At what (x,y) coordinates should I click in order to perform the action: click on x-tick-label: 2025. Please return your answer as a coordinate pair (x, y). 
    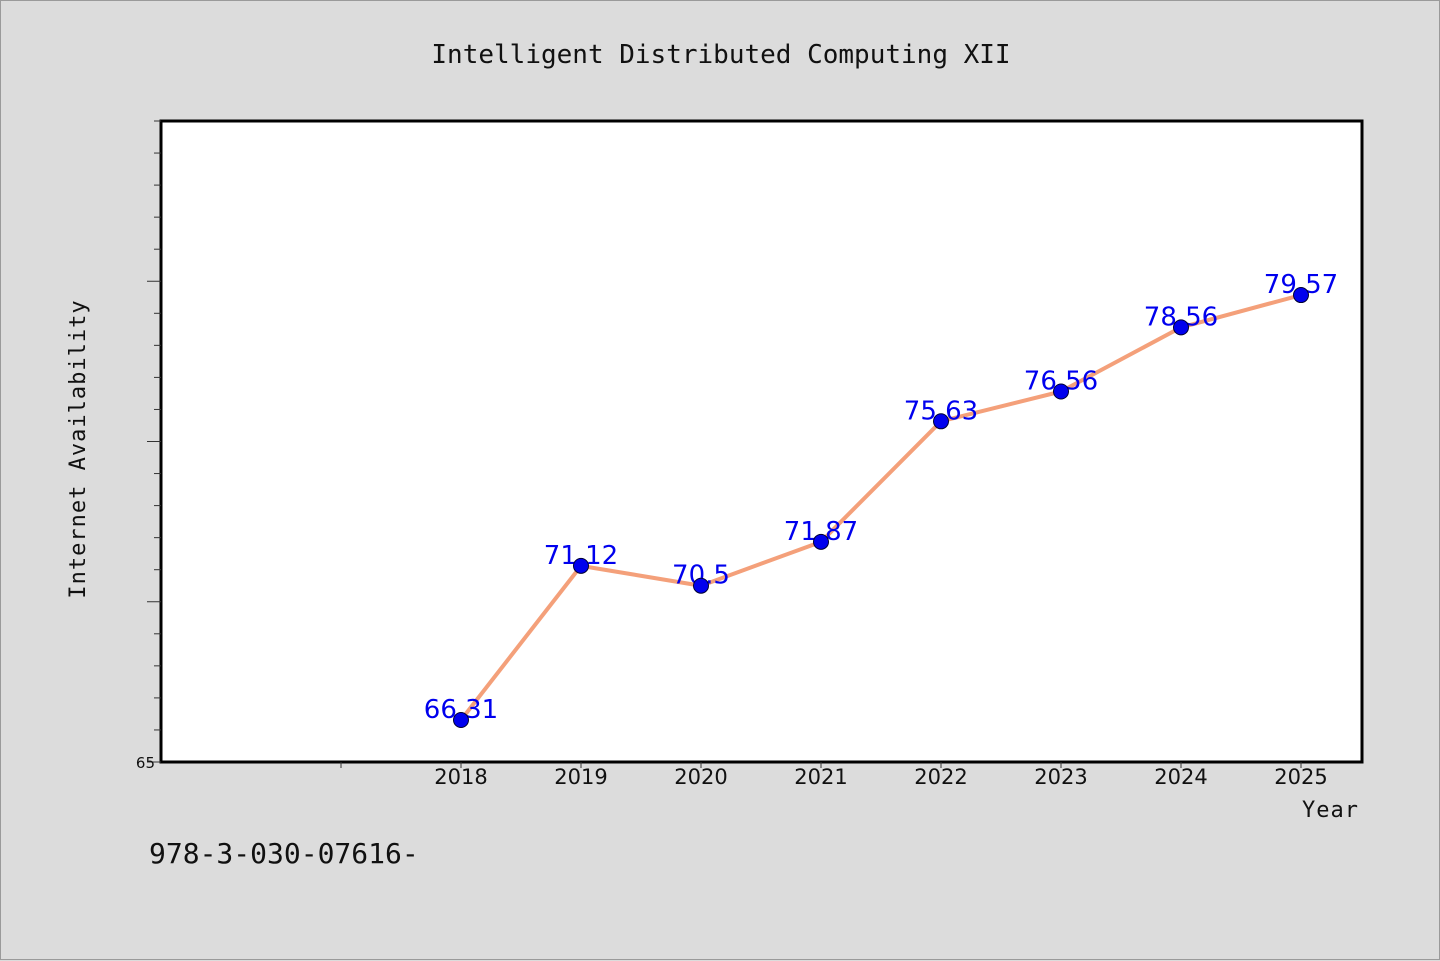
    Looking at the image, I should click on (1300, 777).